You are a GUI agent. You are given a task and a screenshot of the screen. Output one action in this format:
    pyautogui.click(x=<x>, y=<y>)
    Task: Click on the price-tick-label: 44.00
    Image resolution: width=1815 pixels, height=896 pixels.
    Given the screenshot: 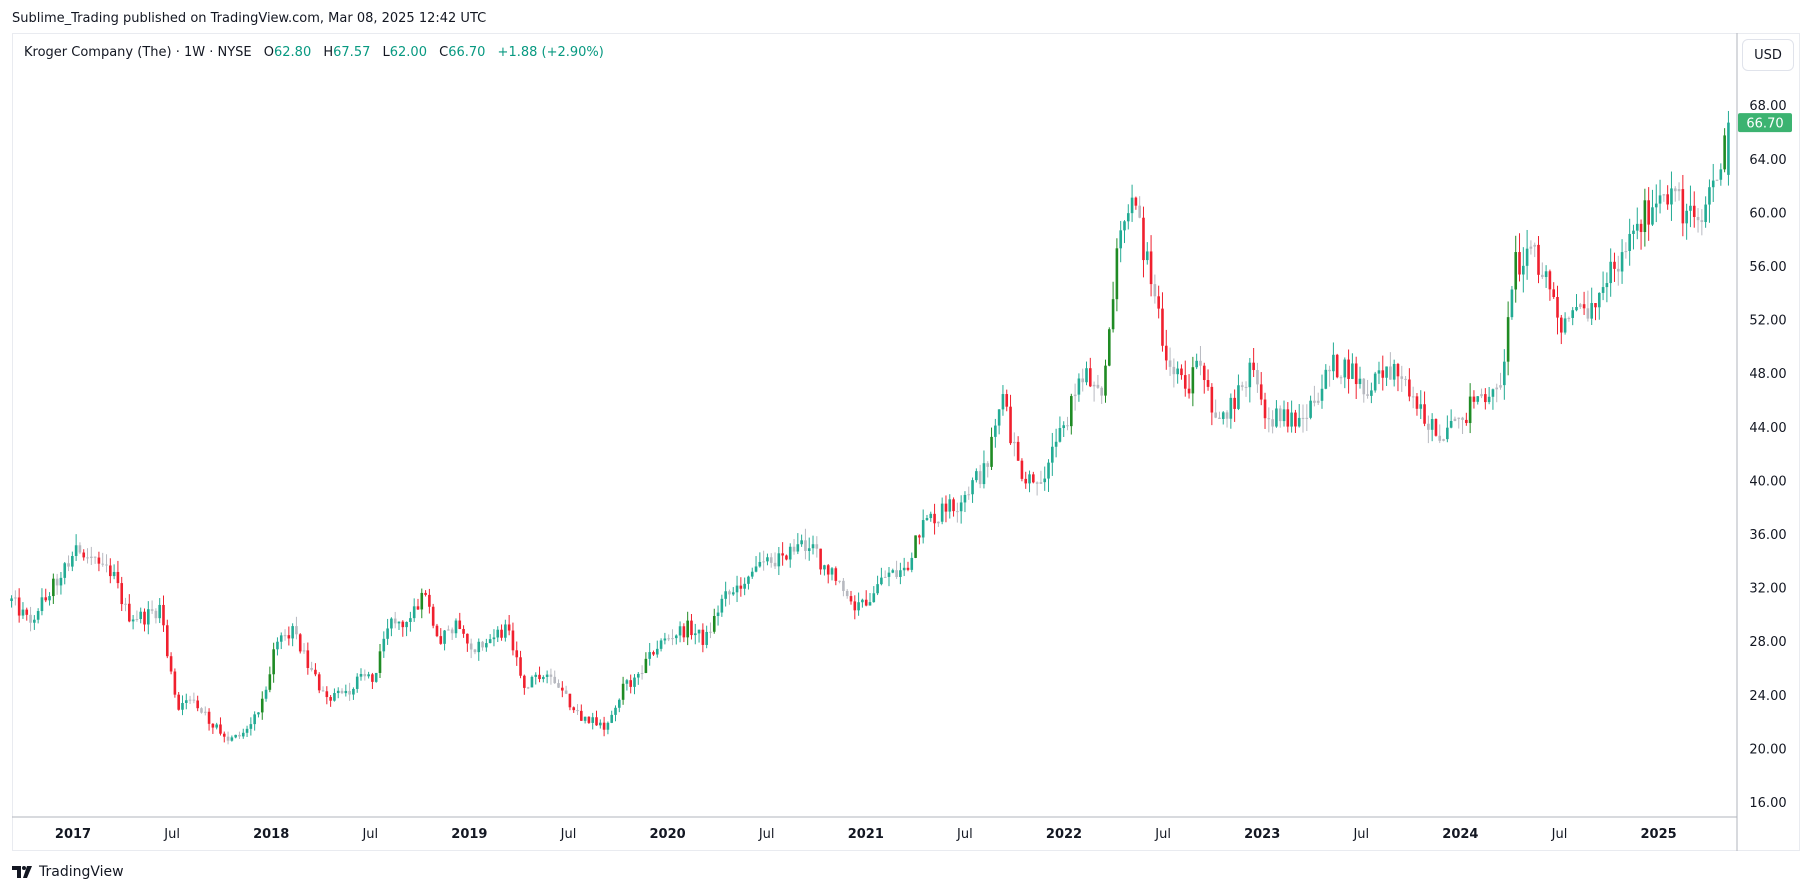 What is the action you would take?
    pyautogui.click(x=1767, y=428)
    